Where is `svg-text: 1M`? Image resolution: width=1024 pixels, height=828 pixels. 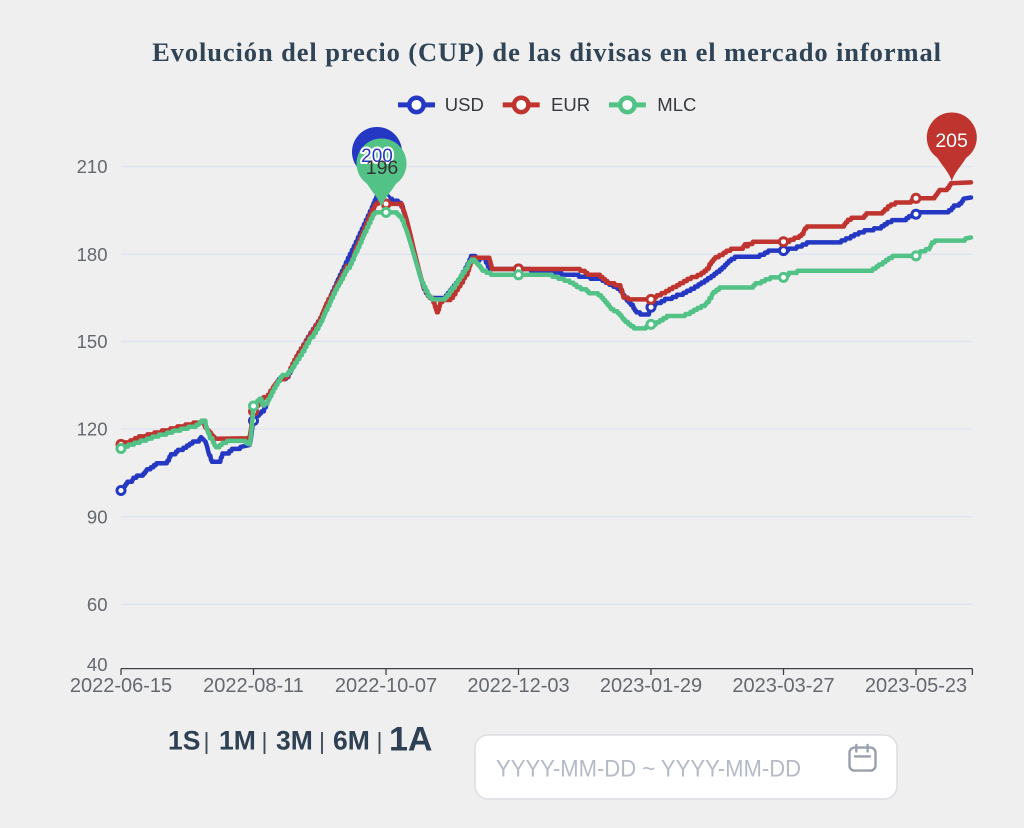
svg-text: 1M is located at coordinates (237, 741).